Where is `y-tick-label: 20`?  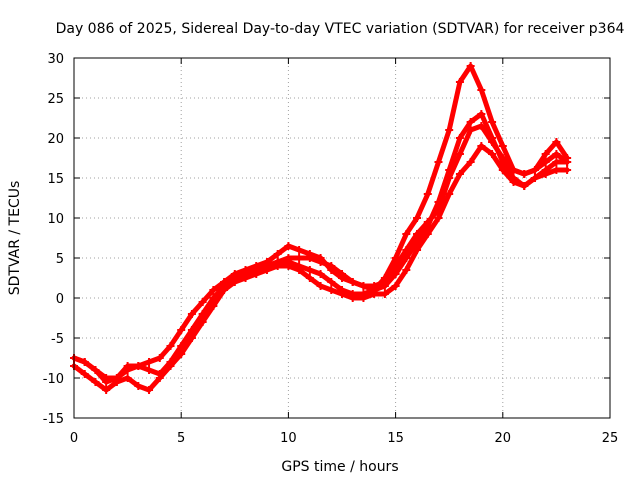
y-tick-label: 20 is located at coordinates (55, 139).